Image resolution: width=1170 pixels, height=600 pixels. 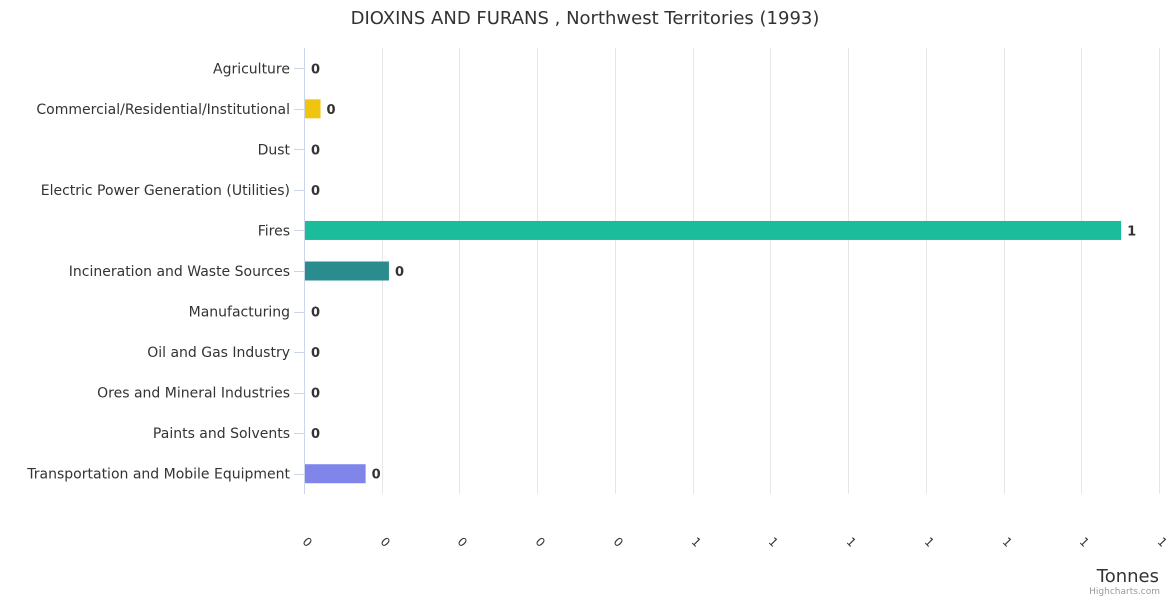 I want to click on value-axis-title: Tonnes, so click(x=1127, y=576).